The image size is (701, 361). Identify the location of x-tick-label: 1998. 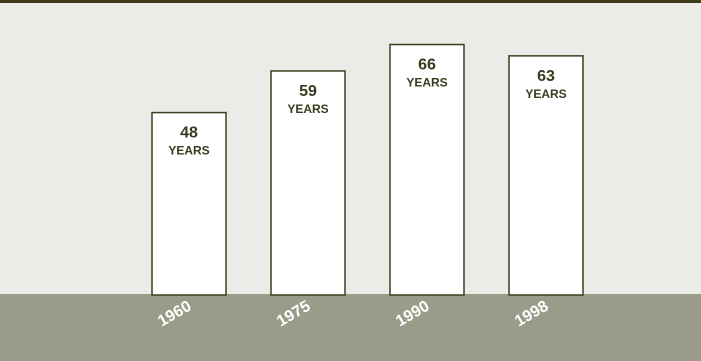
(531, 314).